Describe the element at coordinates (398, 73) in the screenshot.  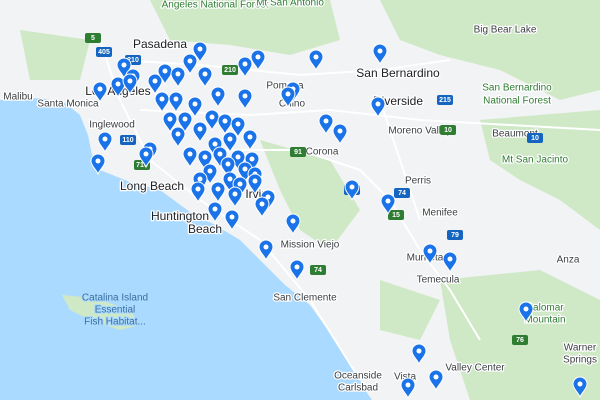
I see `place-label: San Bernardino` at that location.